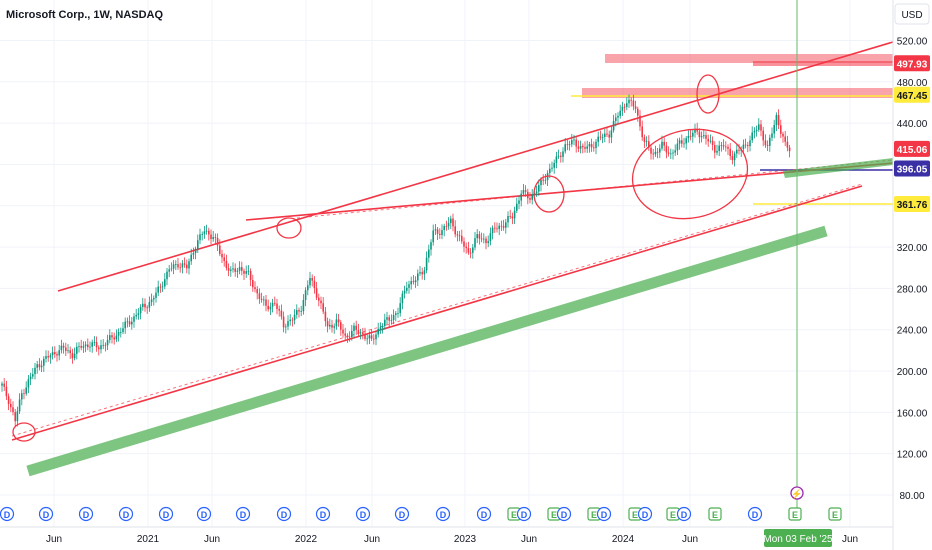 The width and height of the screenshot is (932, 550). Describe the element at coordinates (465, 539) in the screenshot. I see `x-tick-label: 2023` at that location.